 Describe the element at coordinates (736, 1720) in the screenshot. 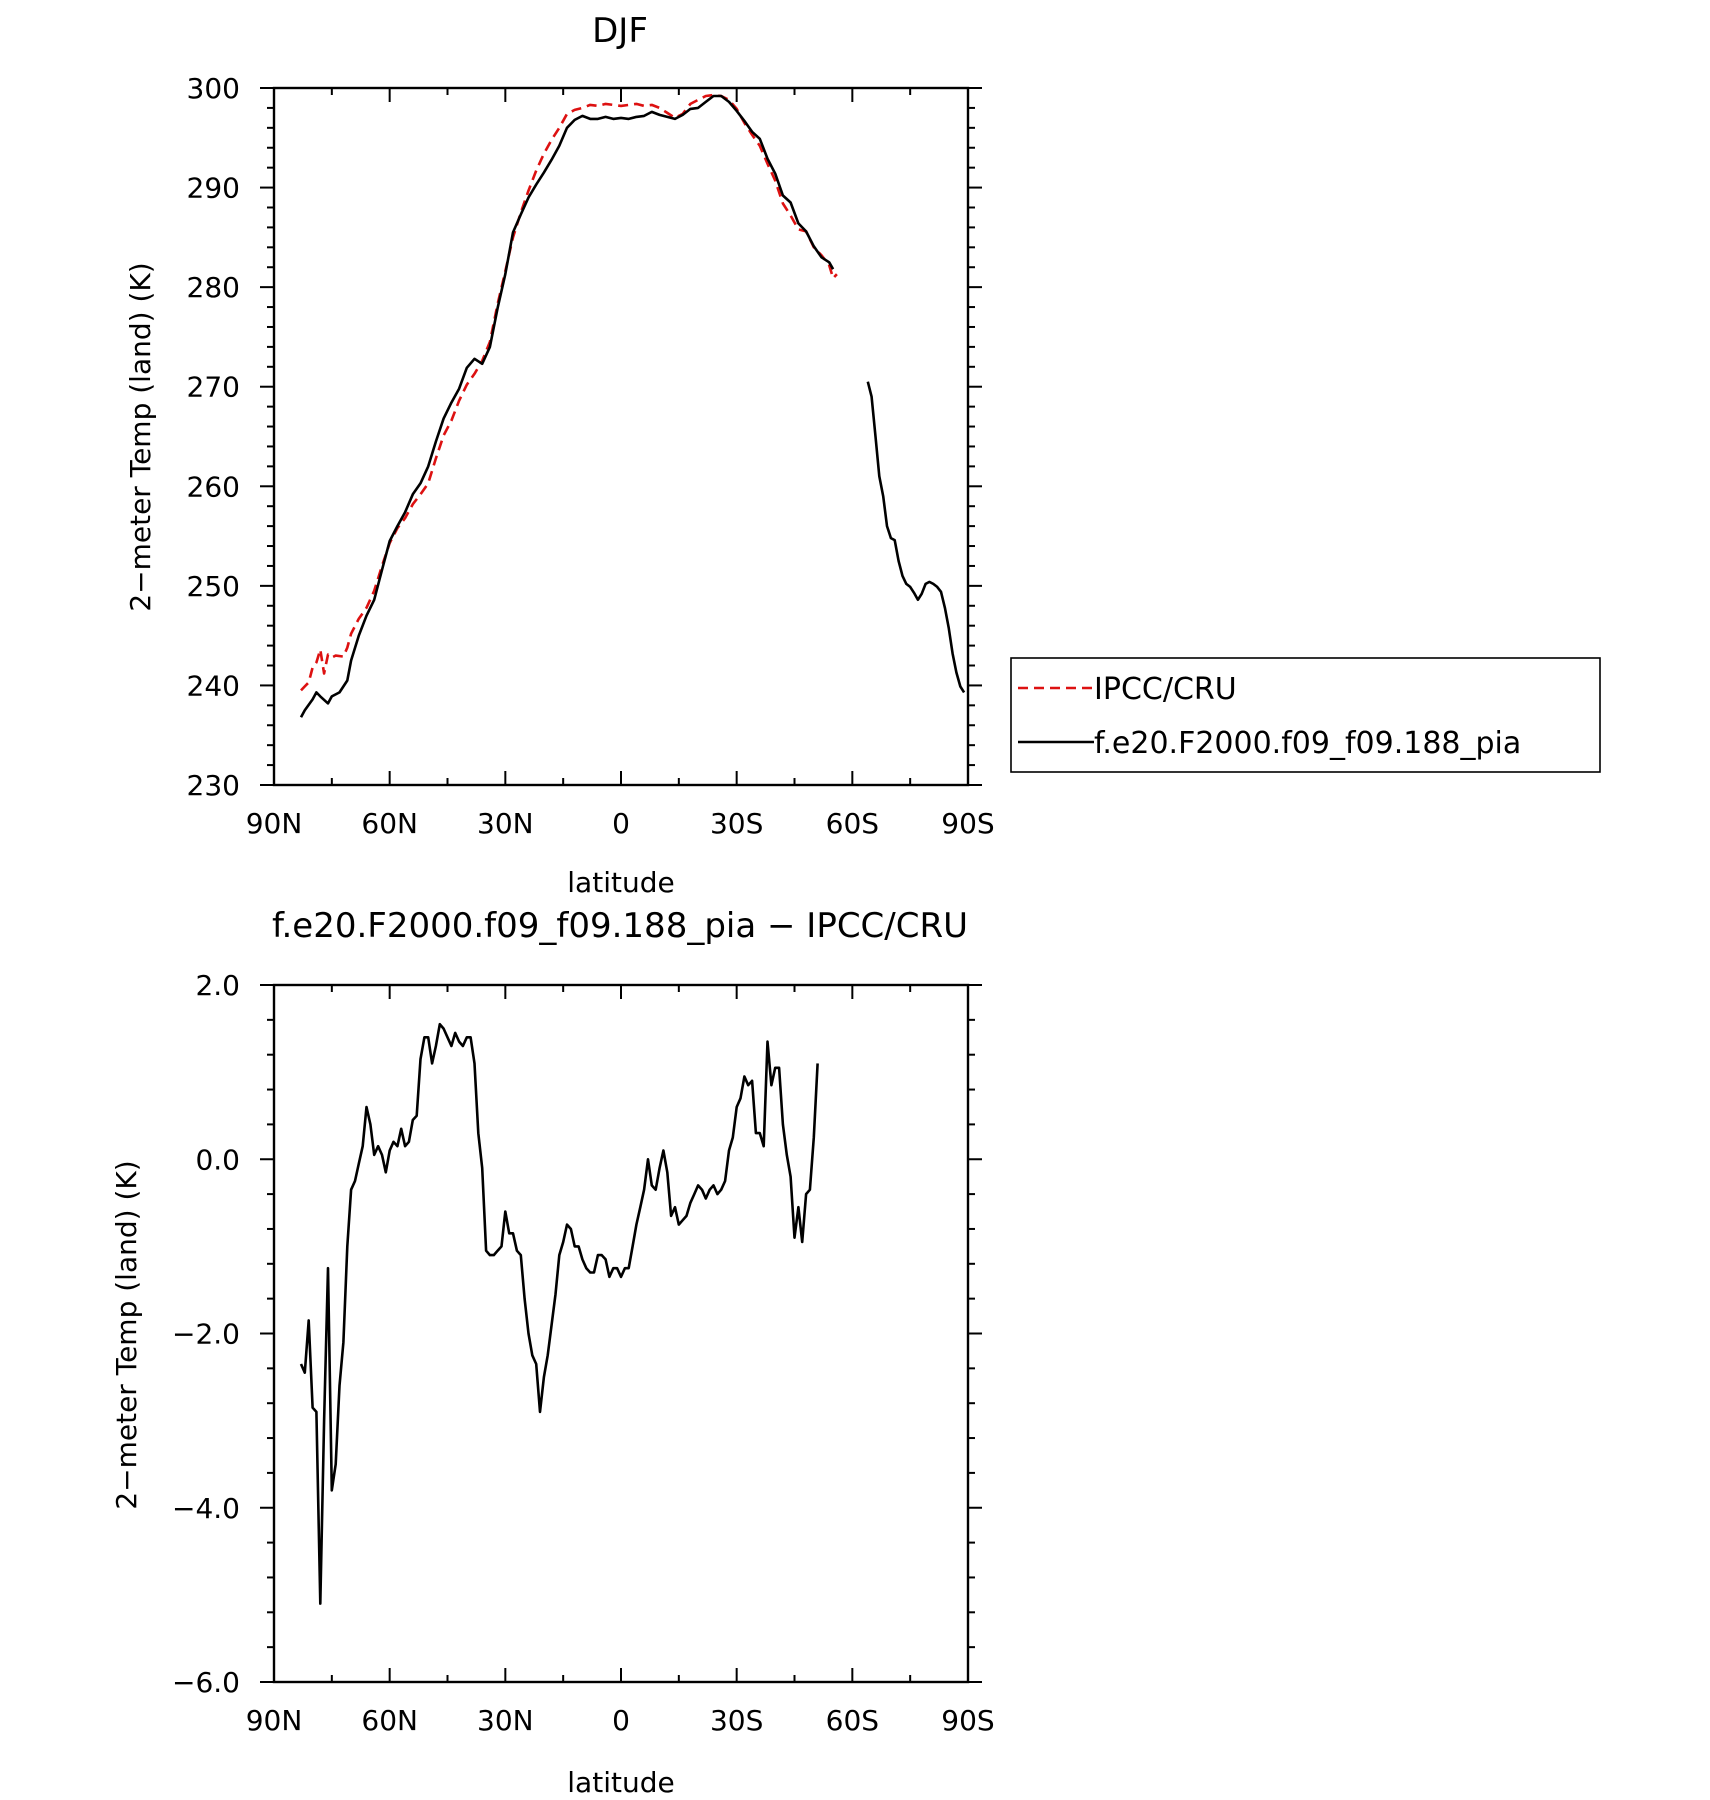

I see `bottom-xtick-label: 30S` at that location.